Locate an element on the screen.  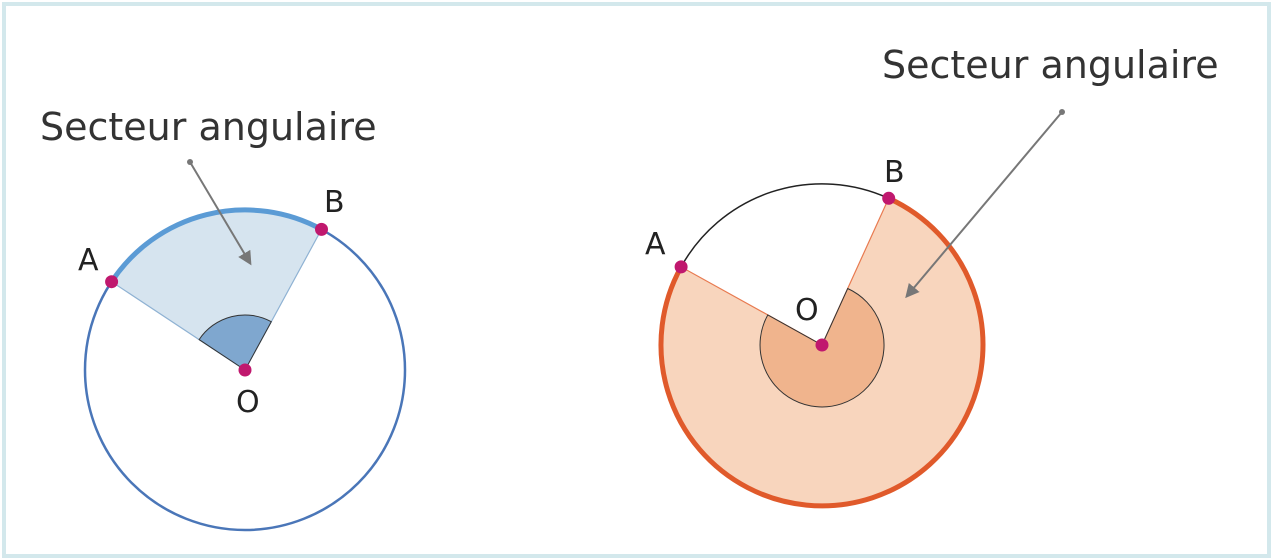
angle is located at coordinates (235, 342).